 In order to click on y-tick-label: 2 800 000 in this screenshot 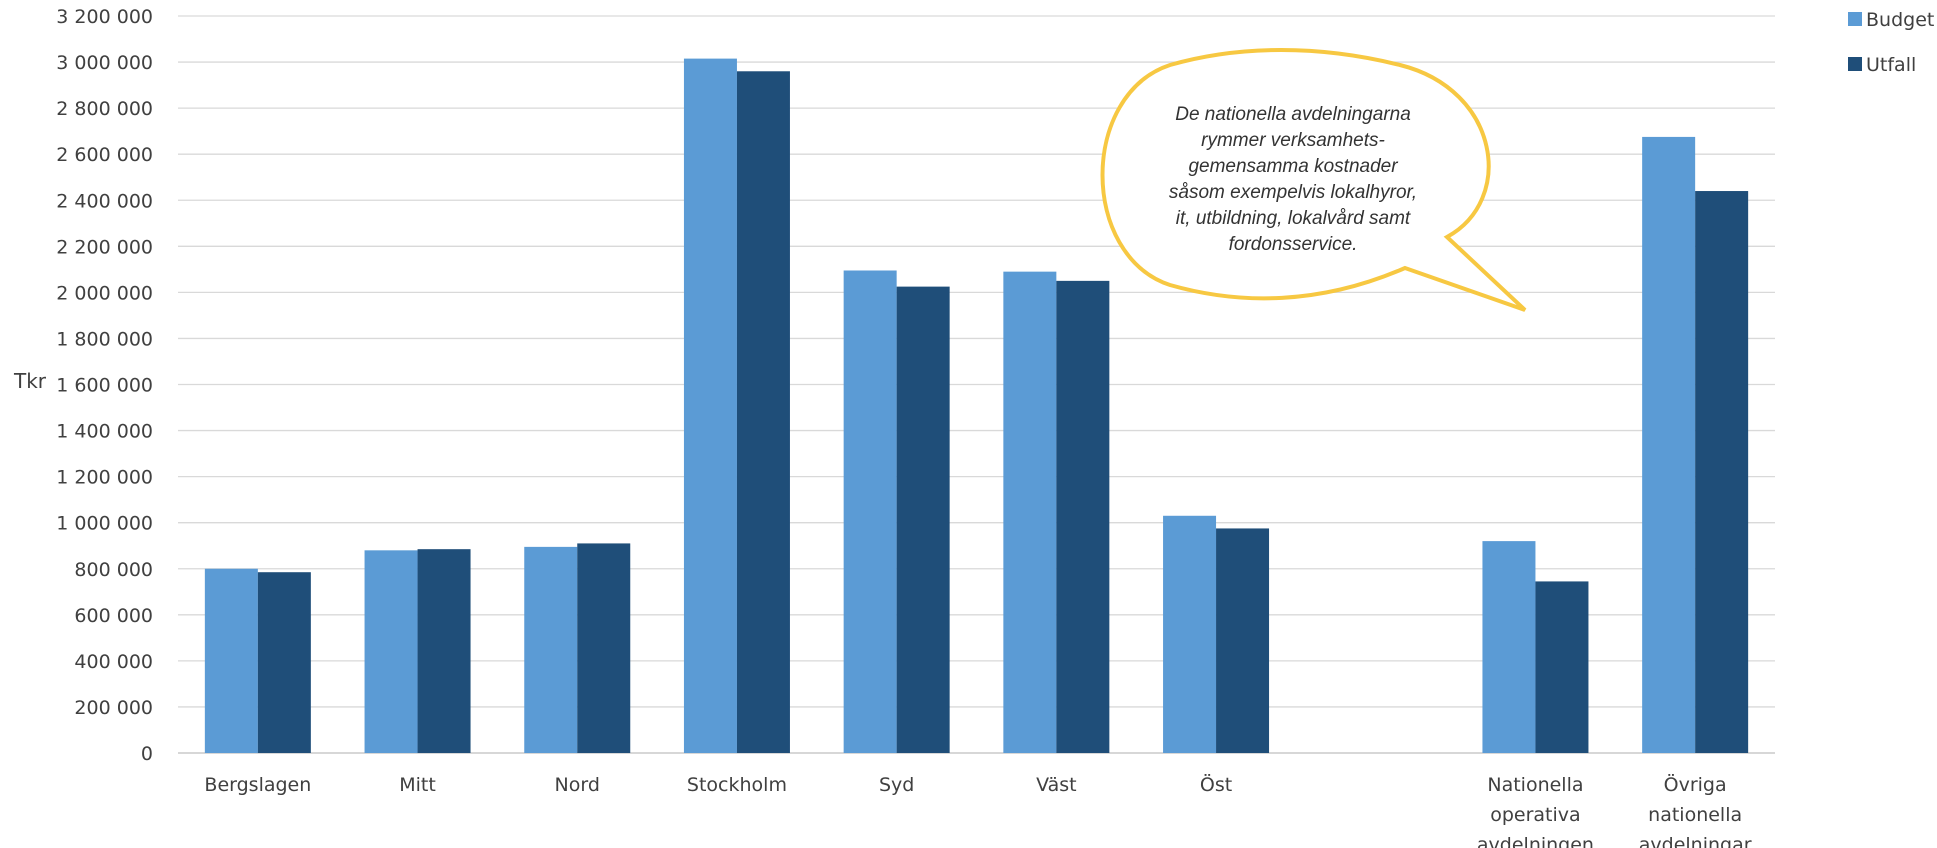, I will do `click(104, 109)`.